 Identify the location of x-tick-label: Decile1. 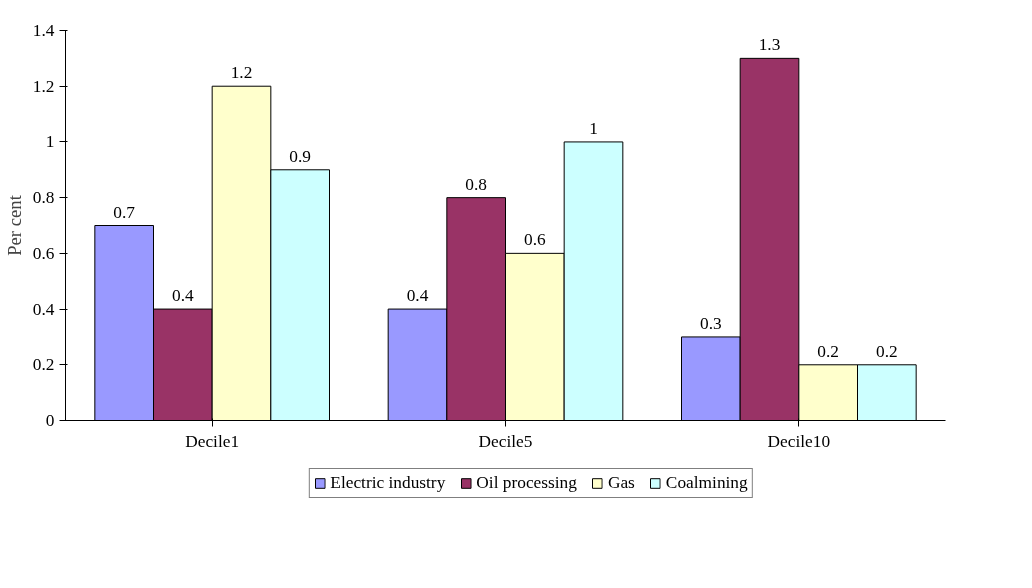
(212, 441).